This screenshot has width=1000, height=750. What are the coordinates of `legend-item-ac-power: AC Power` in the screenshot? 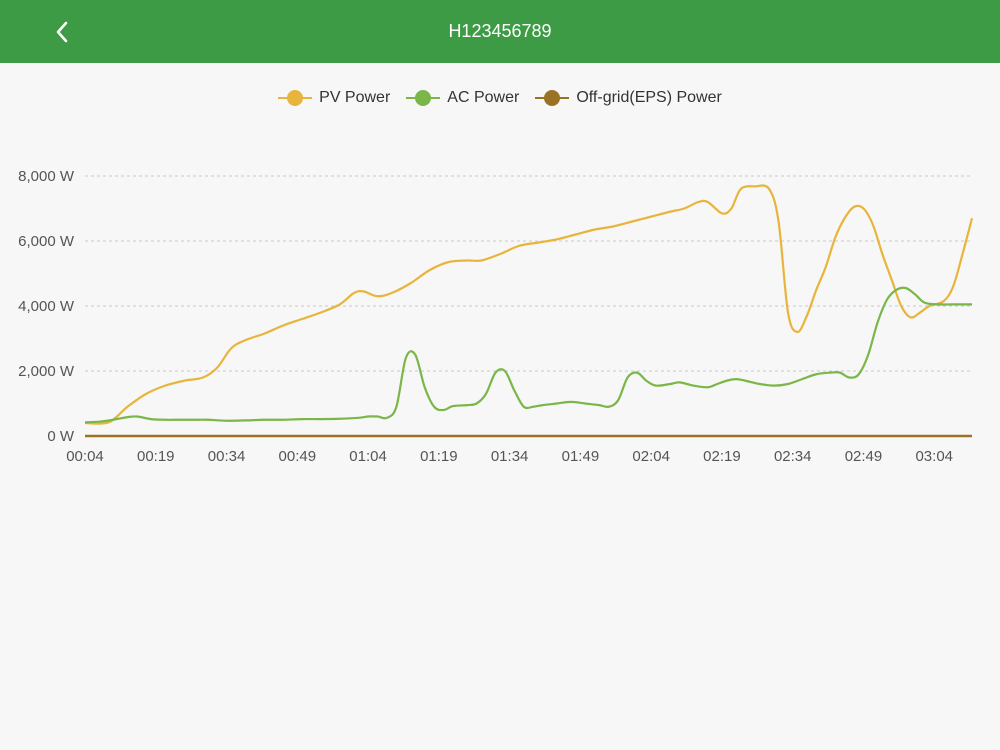 It's located at (462, 98).